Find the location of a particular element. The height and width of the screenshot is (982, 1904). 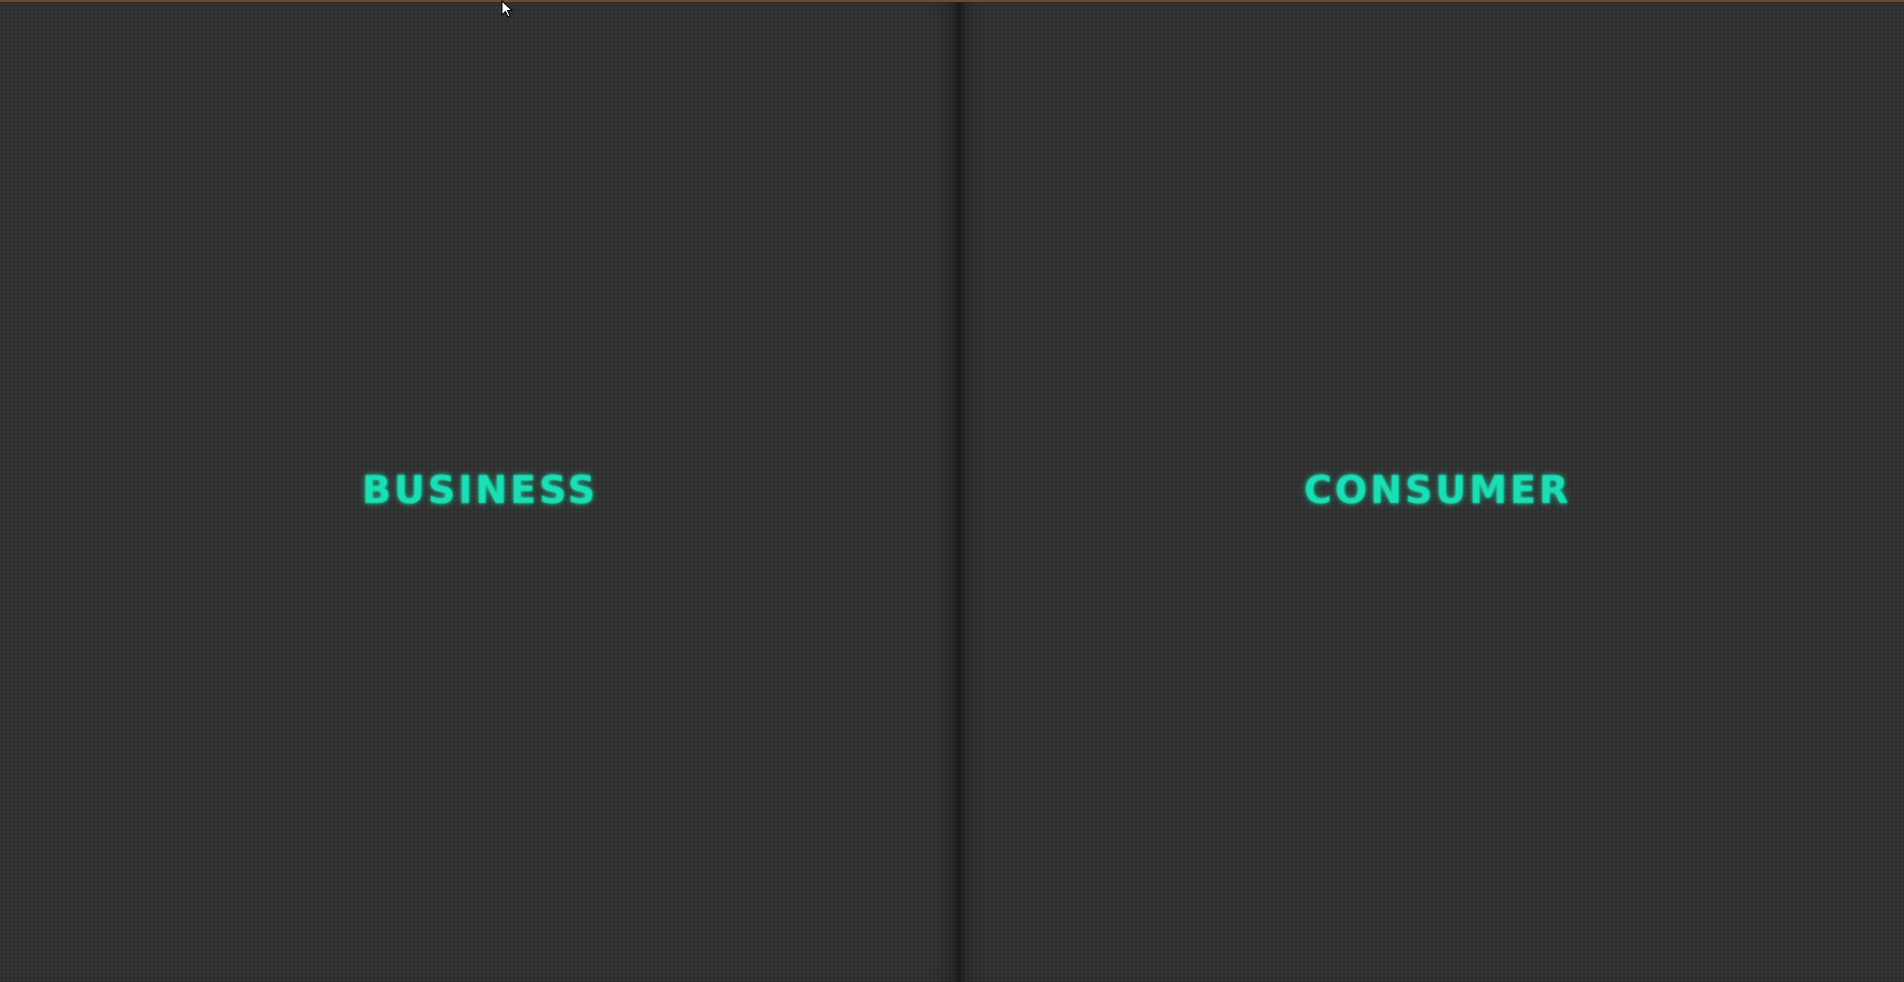

panel-divider is located at coordinates (959, 491).